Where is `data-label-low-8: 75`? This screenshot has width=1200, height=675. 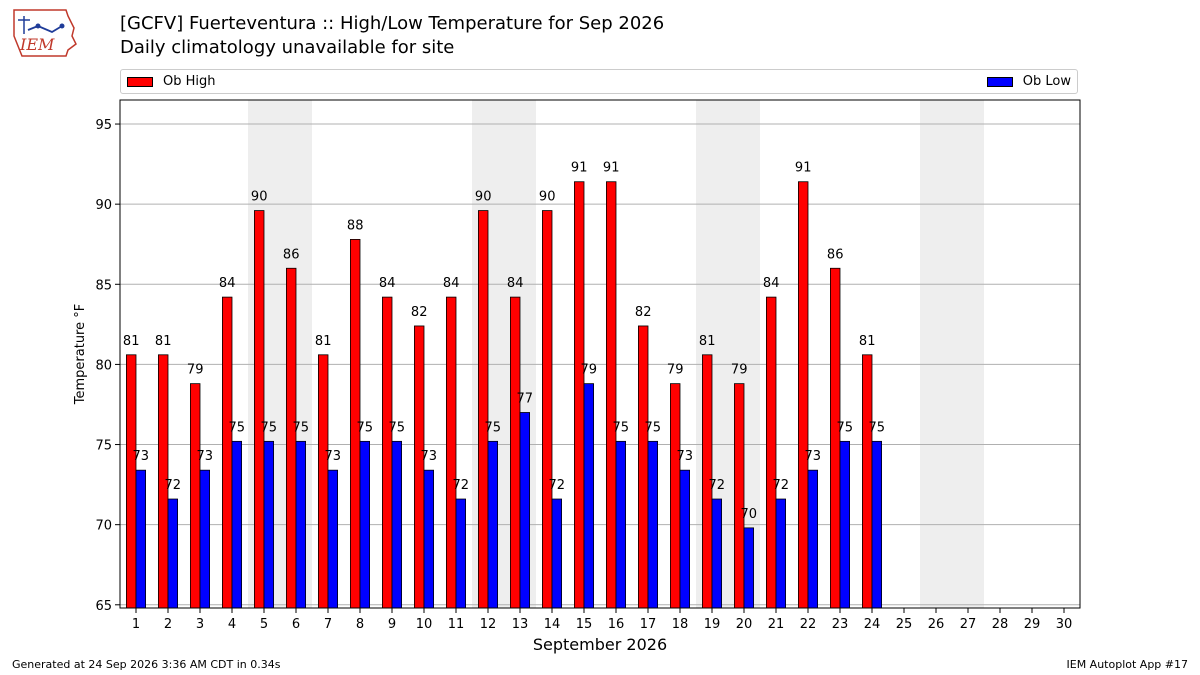 data-label-low-8: 75 is located at coordinates (365, 427).